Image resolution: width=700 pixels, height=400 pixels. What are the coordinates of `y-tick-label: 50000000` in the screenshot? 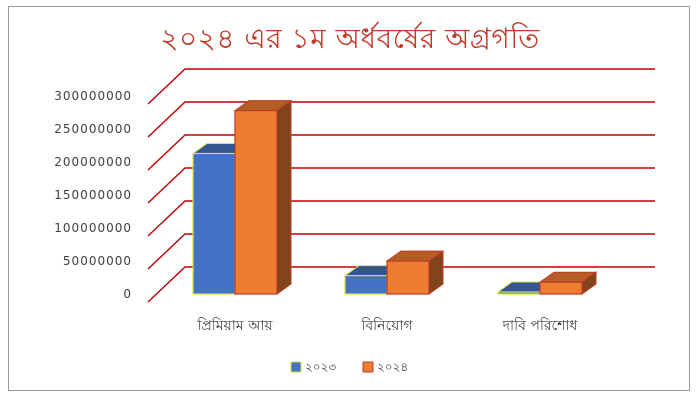 It's located at (97, 261).